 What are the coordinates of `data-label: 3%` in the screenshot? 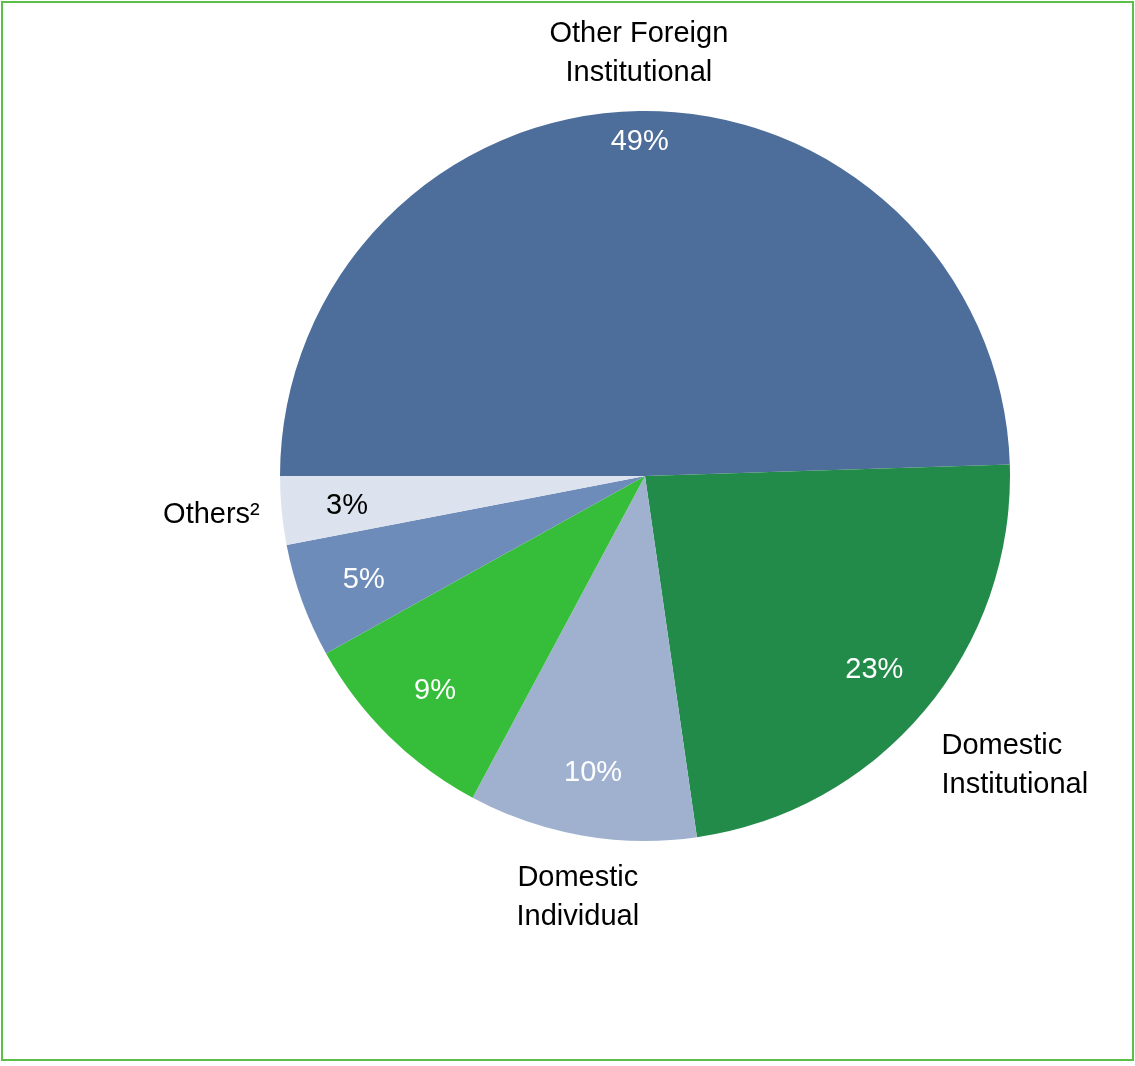 It's located at (347, 504).